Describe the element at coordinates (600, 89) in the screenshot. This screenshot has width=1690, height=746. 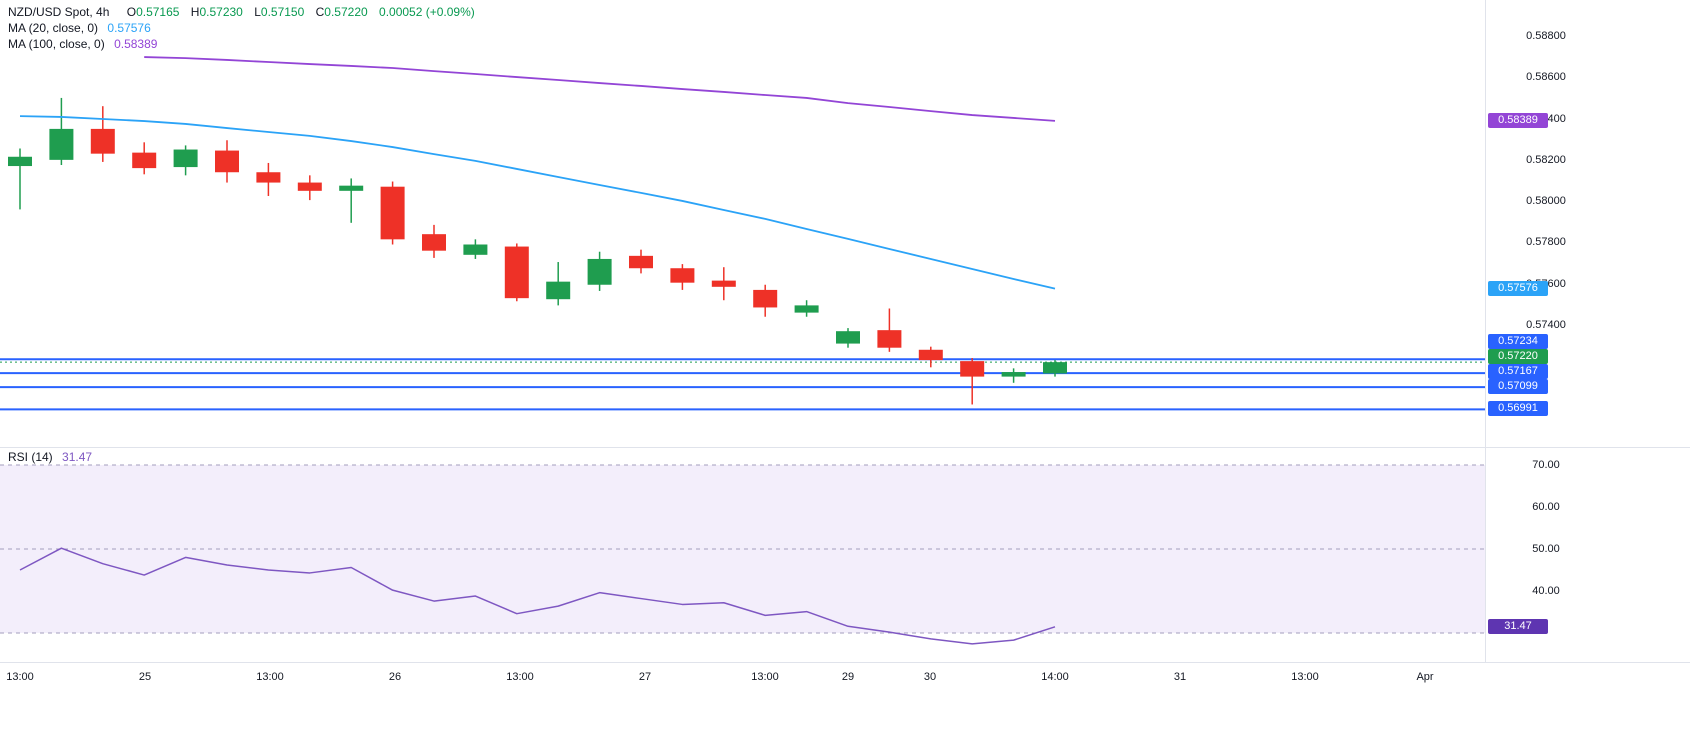
I see `ma100-line` at that location.